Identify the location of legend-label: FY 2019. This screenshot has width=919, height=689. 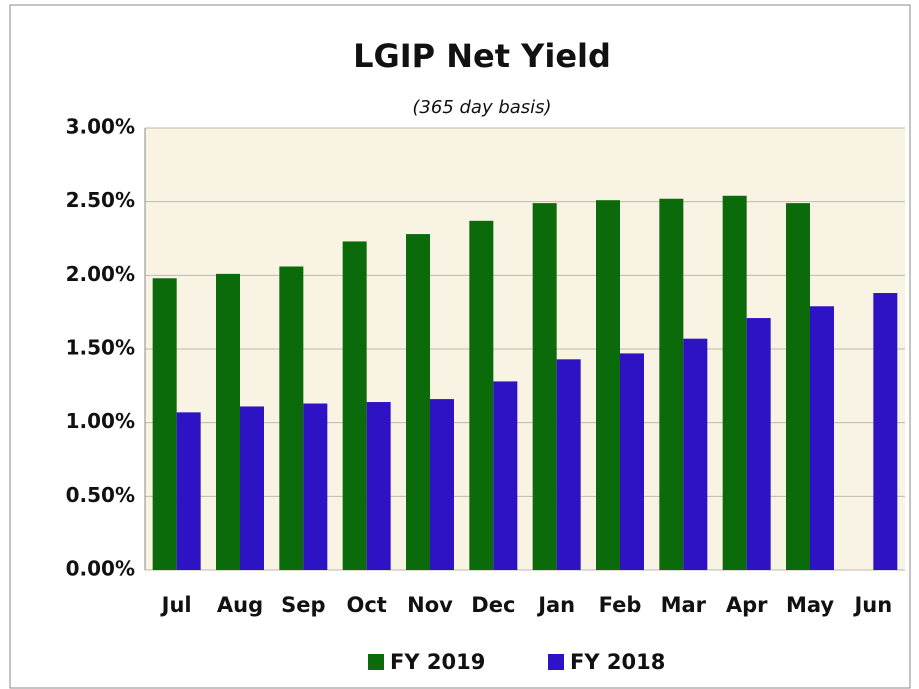
(437, 662).